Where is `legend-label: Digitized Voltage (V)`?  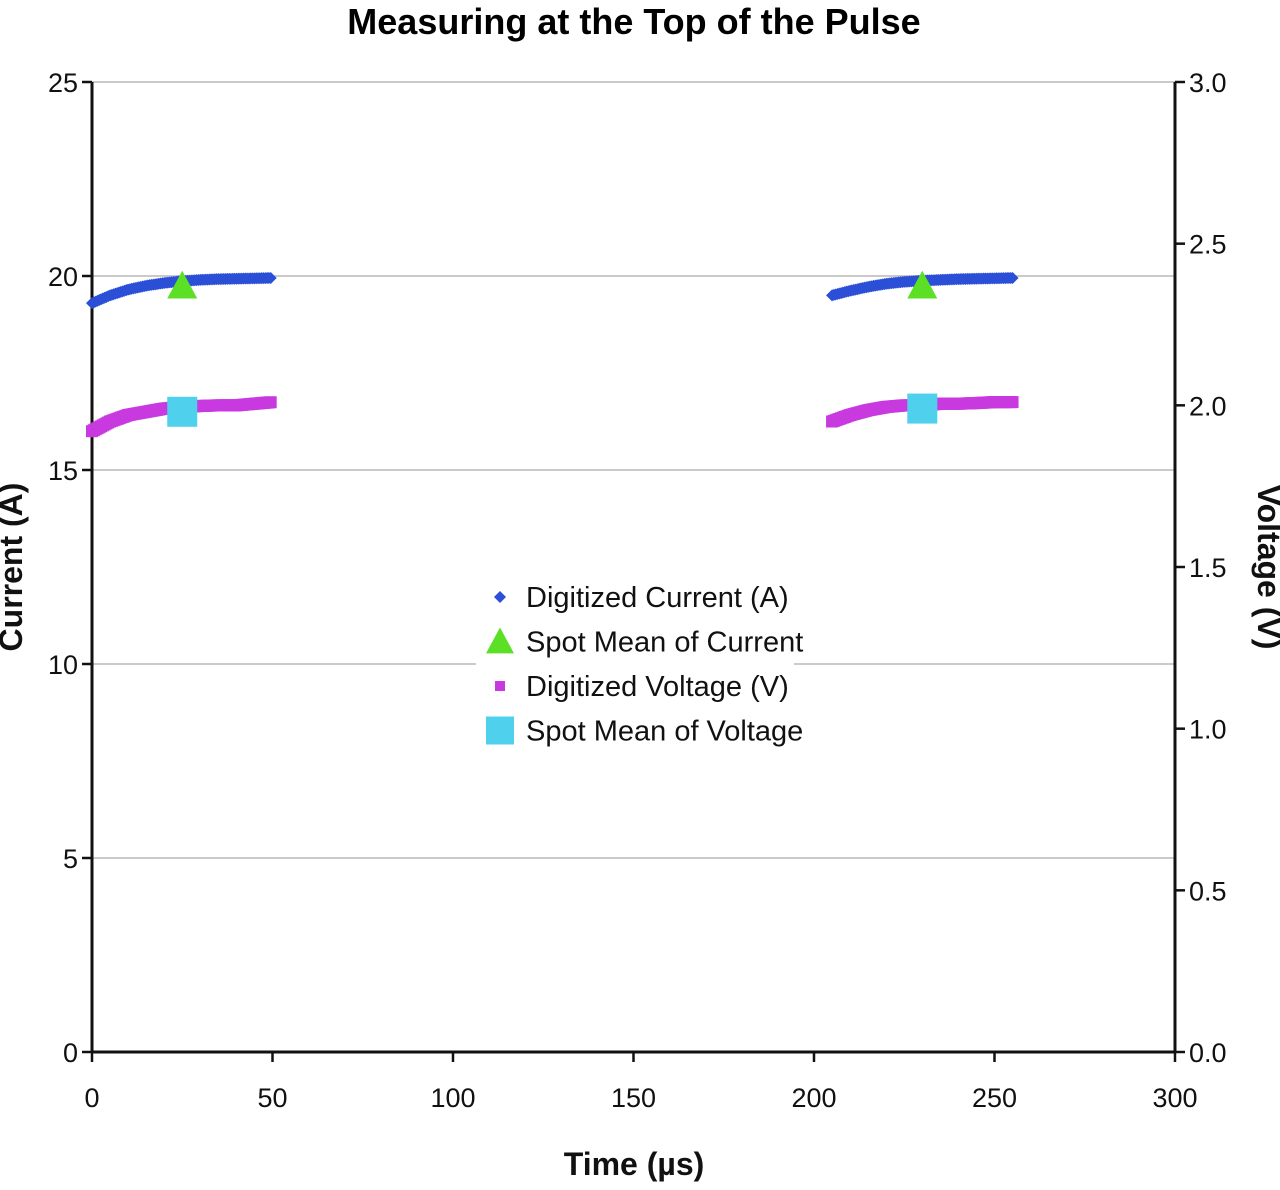
legend-label: Digitized Voltage (V) is located at coordinates (657, 687).